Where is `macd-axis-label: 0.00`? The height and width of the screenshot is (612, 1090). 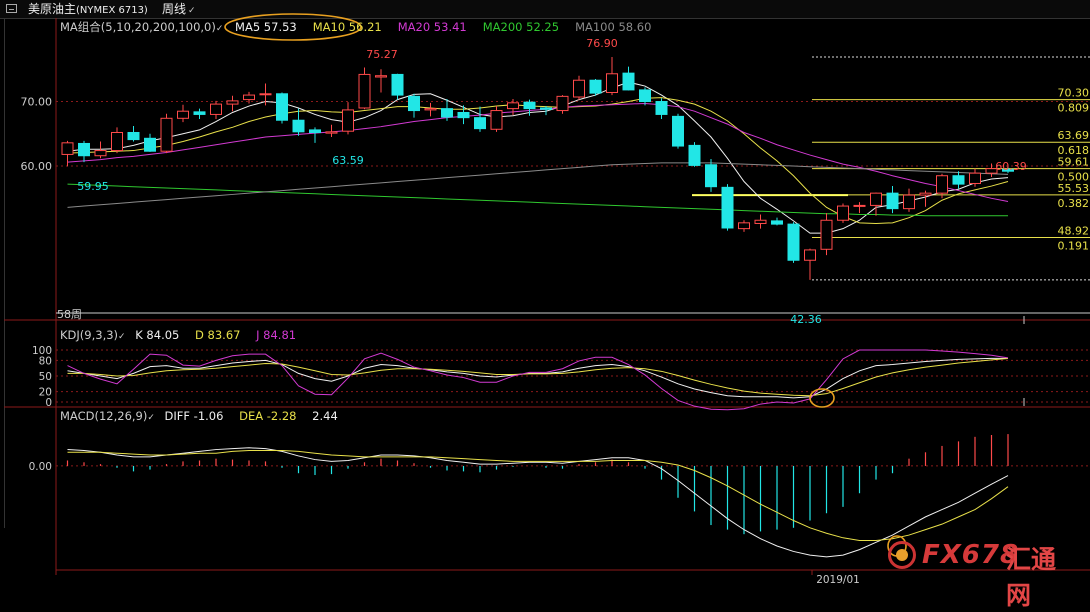
macd-axis-label: 0.00 is located at coordinates (40, 467).